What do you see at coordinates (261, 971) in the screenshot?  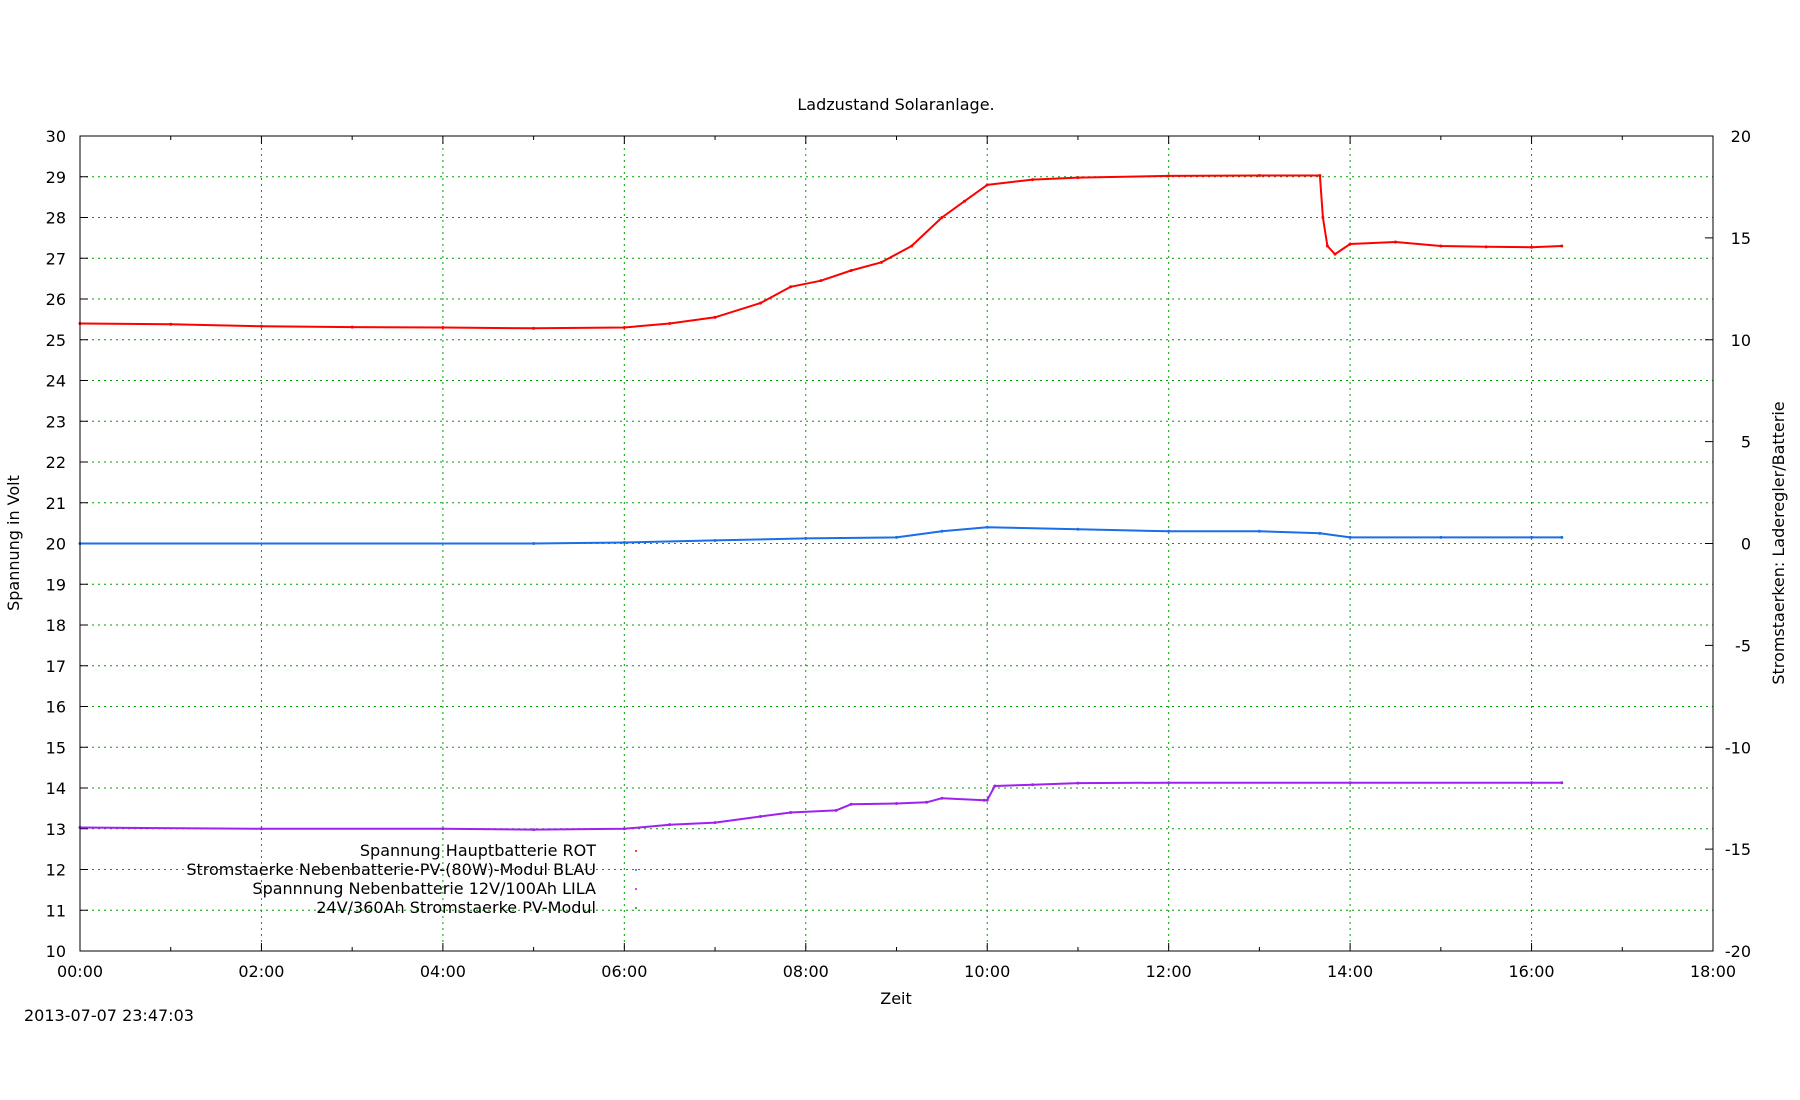 I see `x-tick-label: 02:00` at bounding box center [261, 971].